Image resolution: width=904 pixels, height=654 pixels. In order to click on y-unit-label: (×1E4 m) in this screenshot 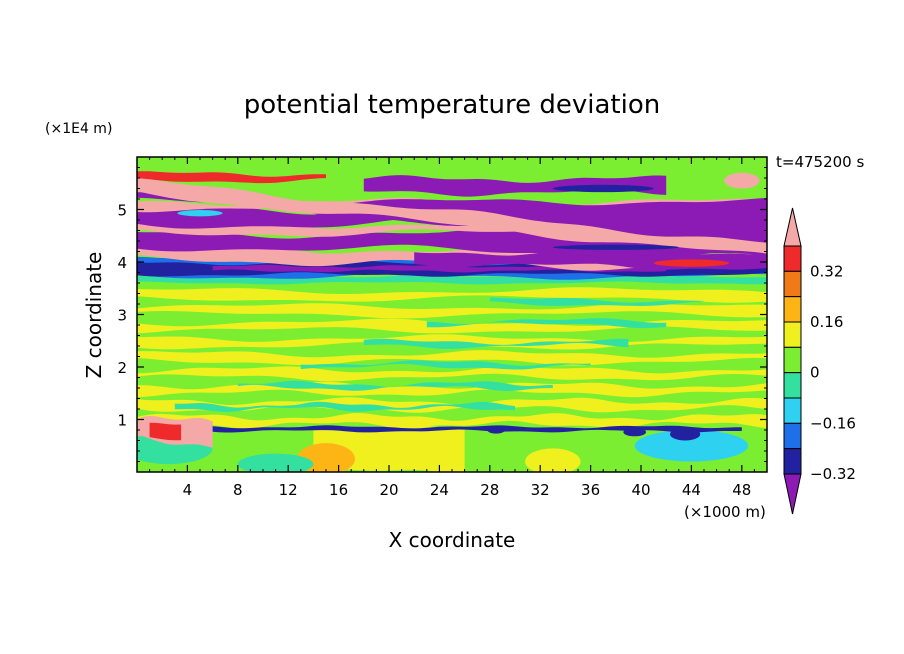, I will do `click(78, 129)`.